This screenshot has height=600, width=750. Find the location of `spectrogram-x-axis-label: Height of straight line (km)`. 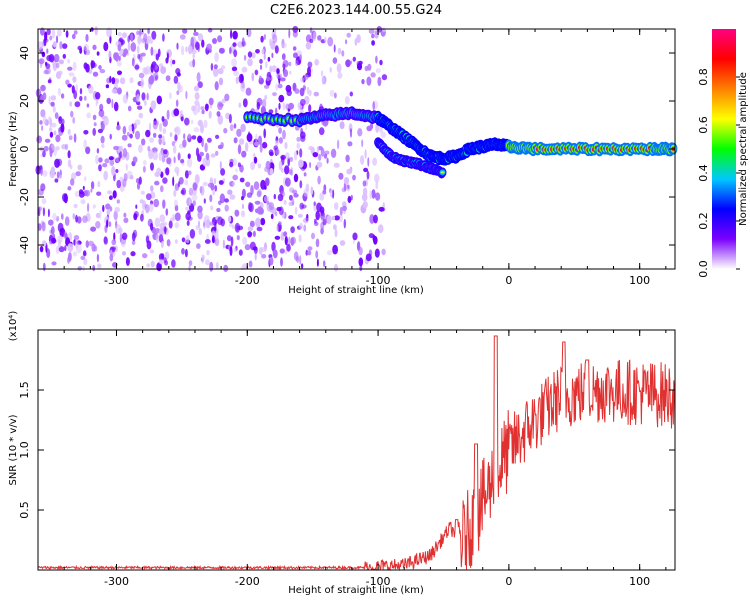

spectrogram-x-axis-label: Height of straight line (km) is located at coordinates (356, 290).